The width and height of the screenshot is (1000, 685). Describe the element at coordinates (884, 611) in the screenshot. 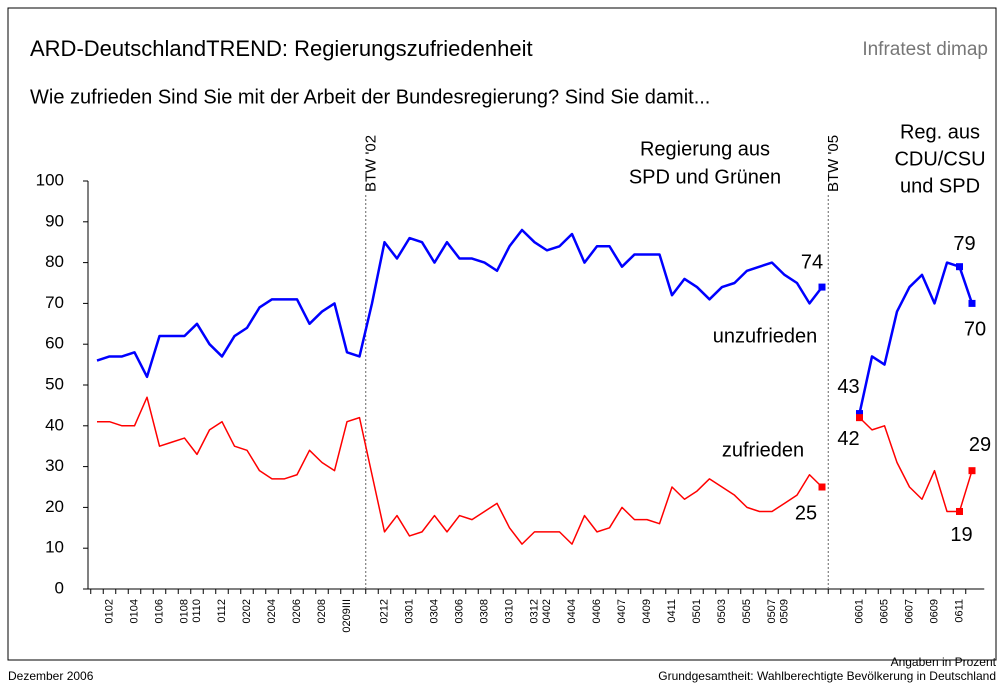

I see `x-tick-label: 0605` at that location.